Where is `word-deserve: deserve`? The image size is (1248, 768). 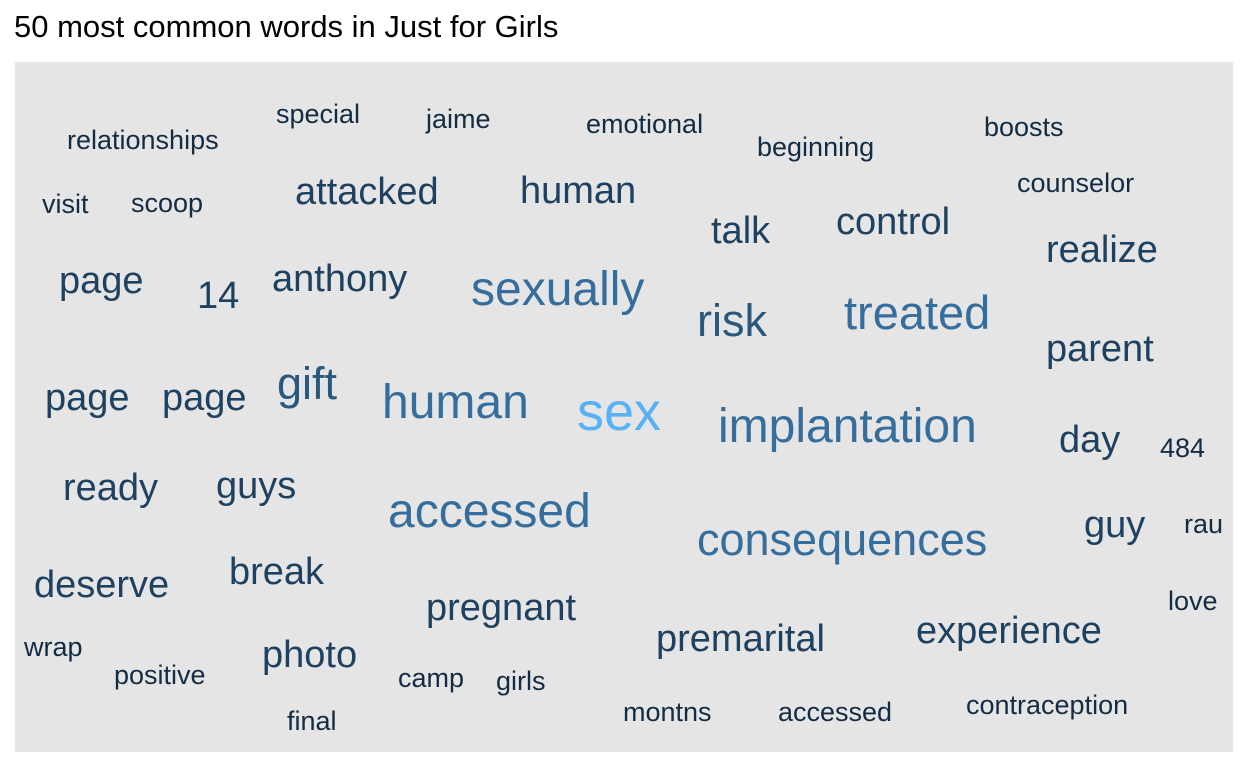
word-deserve: deserve is located at coordinates (101, 585).